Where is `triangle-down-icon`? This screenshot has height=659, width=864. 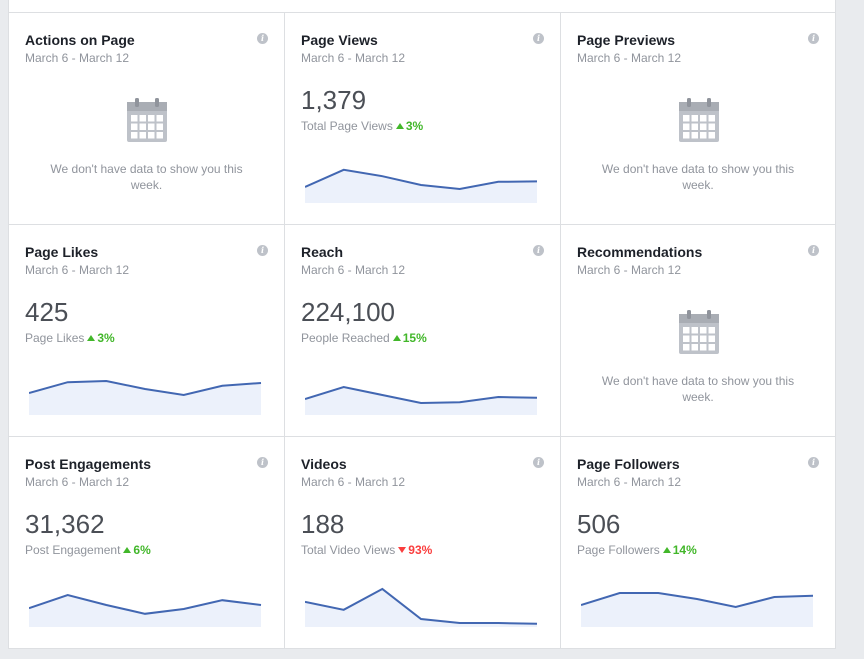 triangle-down-icon is located at coordinates (402, 549).